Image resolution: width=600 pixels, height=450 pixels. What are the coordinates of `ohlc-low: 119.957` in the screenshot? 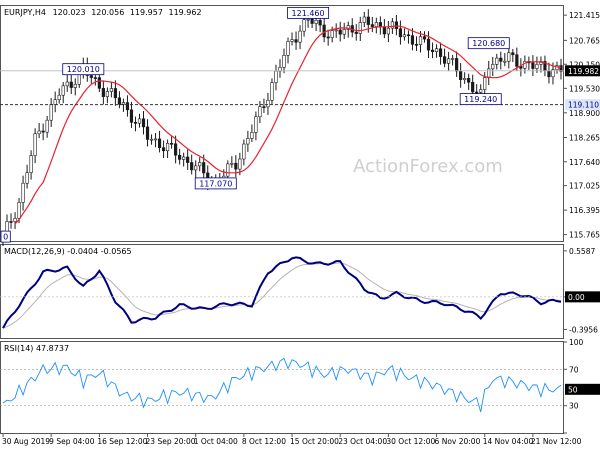 It's located at (146, 12).